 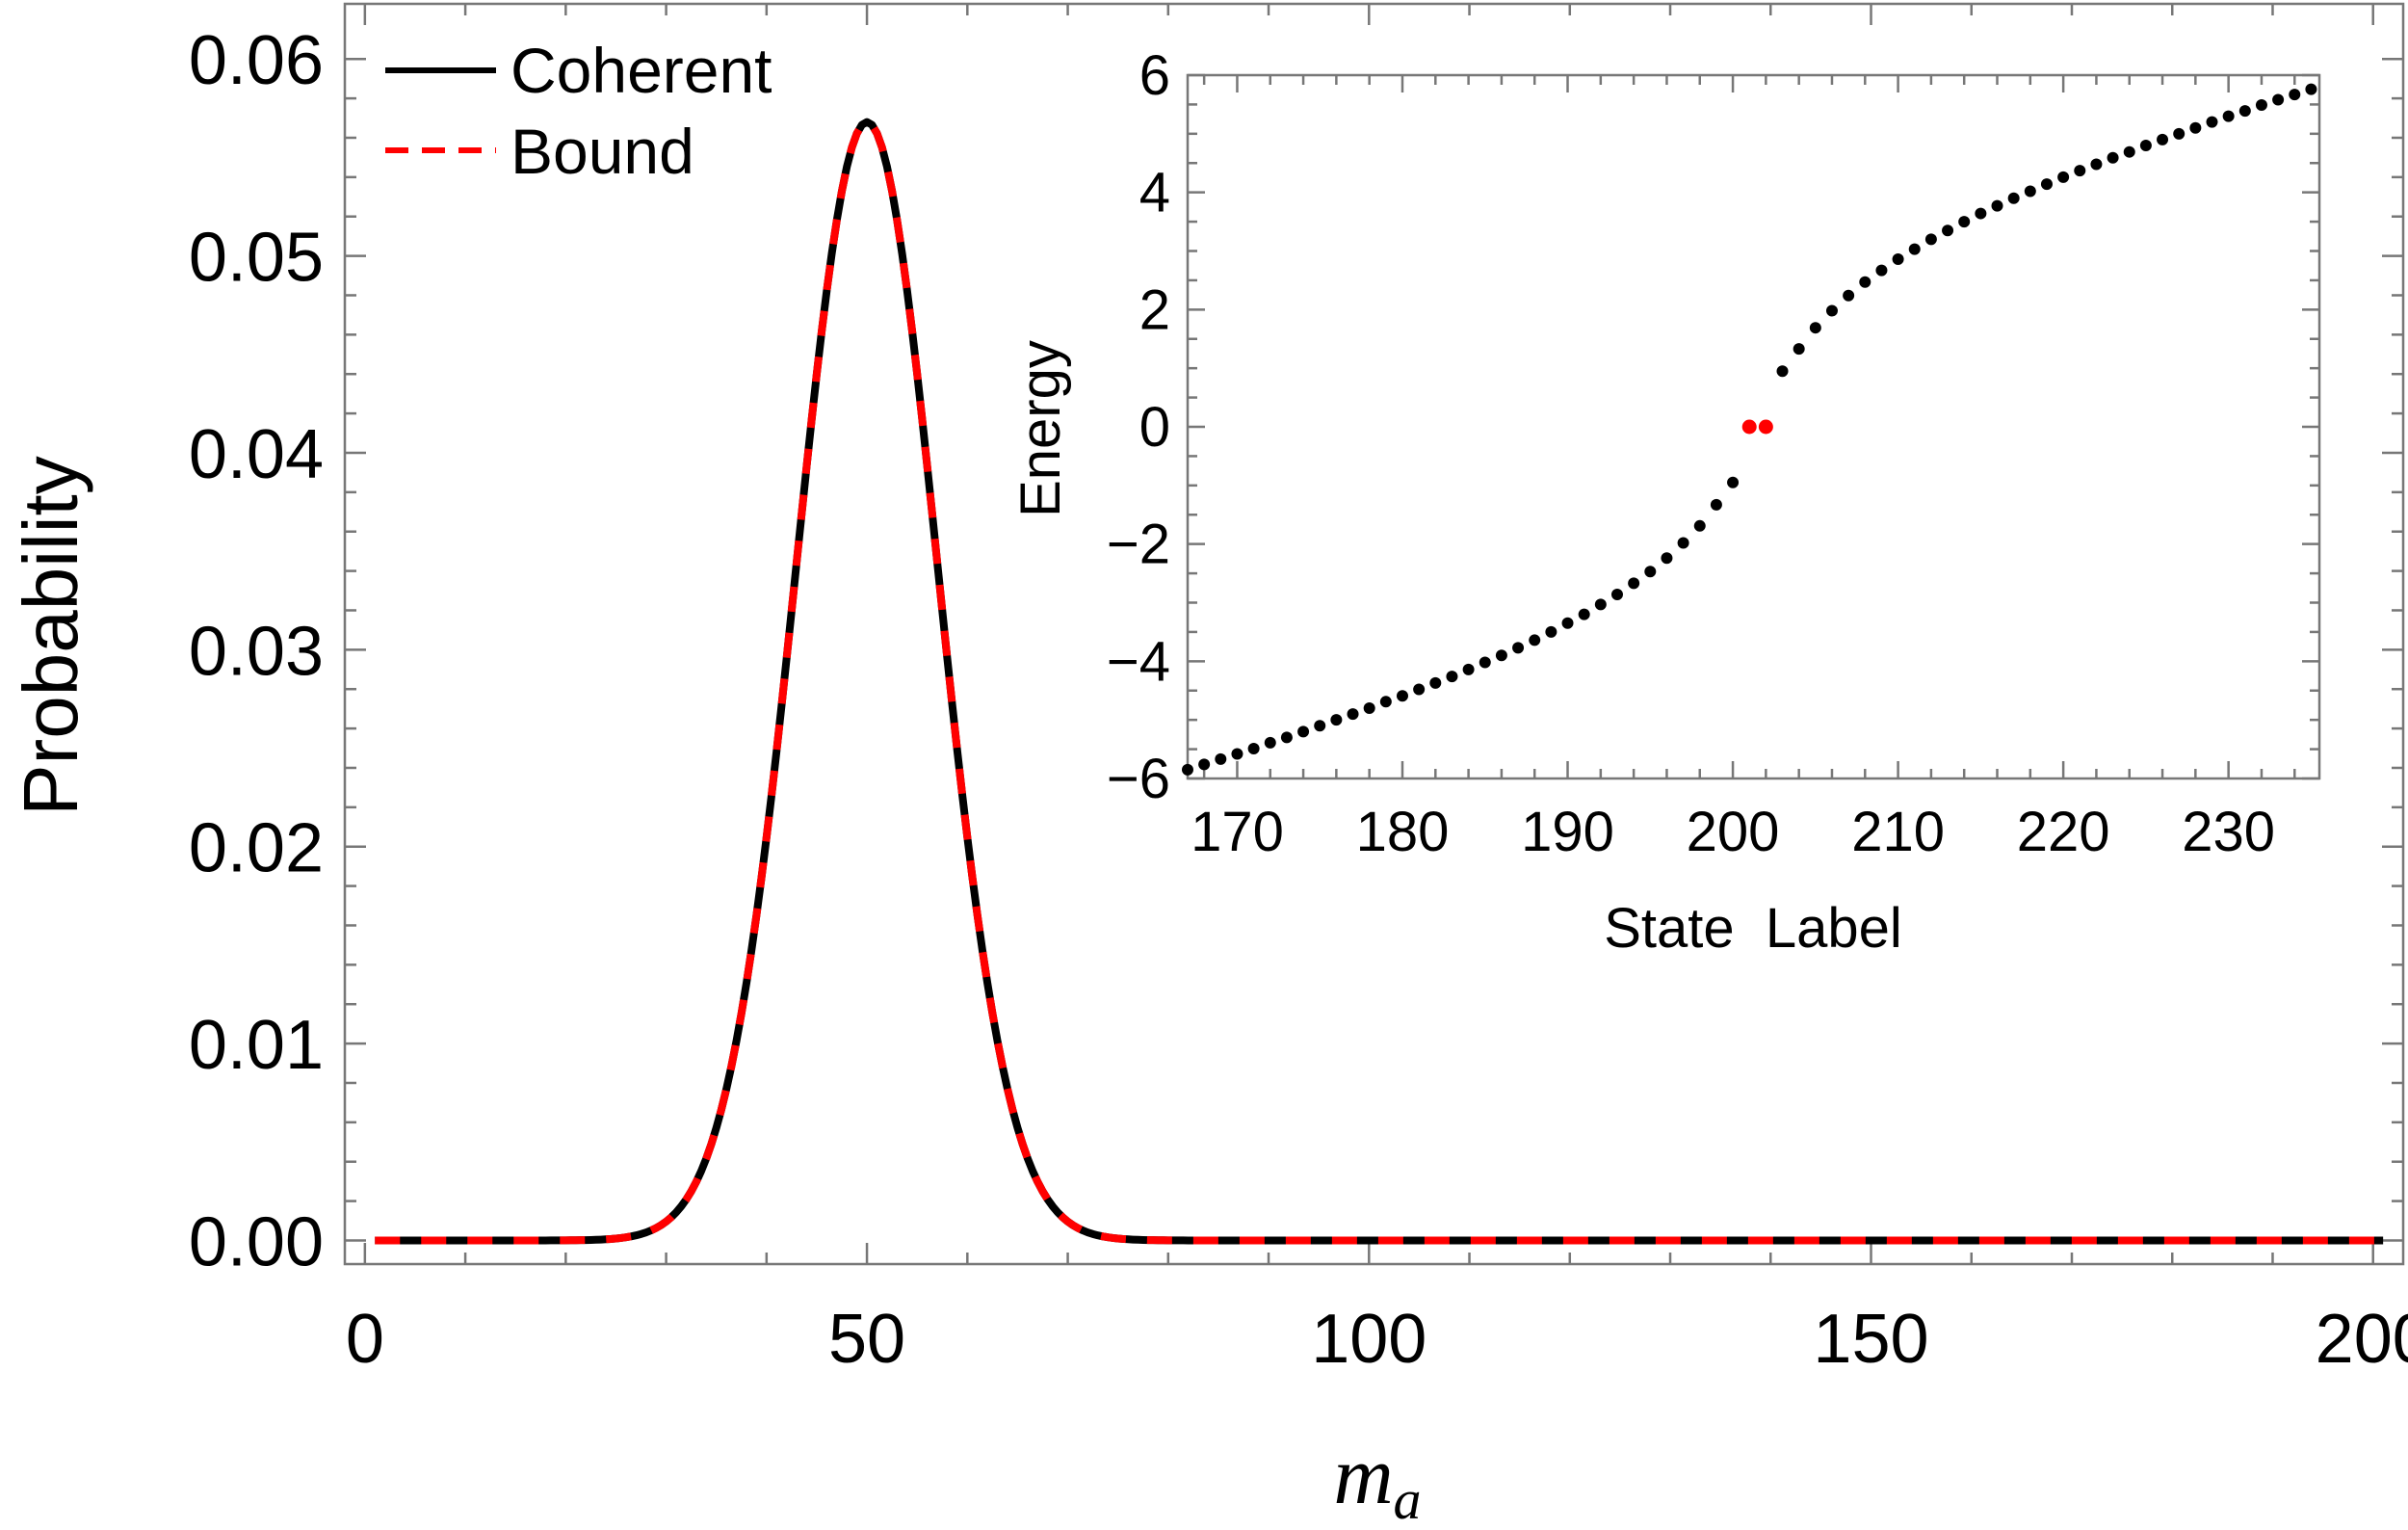 What do you see at coordinates (256, 258) in the screenshot?
I see `main-y-tick-label: 0.05` at bounding box center [256, 258].